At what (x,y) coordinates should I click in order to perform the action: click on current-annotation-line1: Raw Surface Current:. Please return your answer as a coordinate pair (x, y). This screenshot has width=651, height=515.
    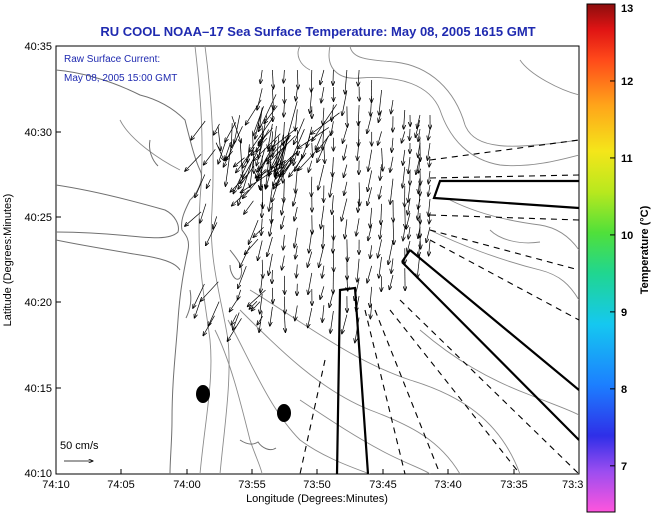
    Looking at the image, I should click on (112, 59).